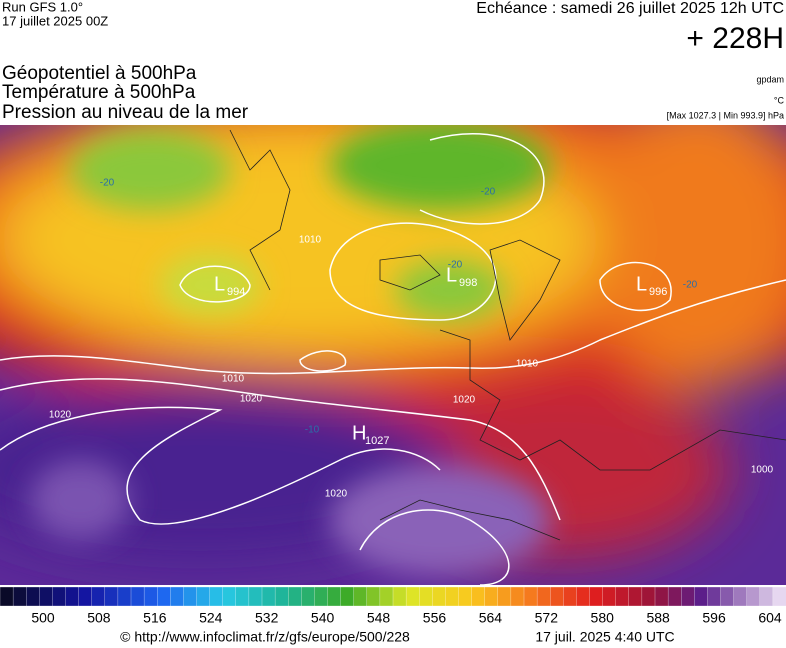  Describe the element at coordinates (99, 73) in the screenshot. I see `title: Géopotentiel à 500hPa` at that location.